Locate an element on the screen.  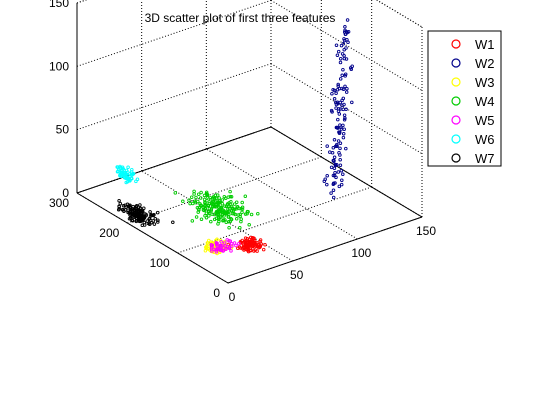
series-W5 is located at coordinates (225, 246).